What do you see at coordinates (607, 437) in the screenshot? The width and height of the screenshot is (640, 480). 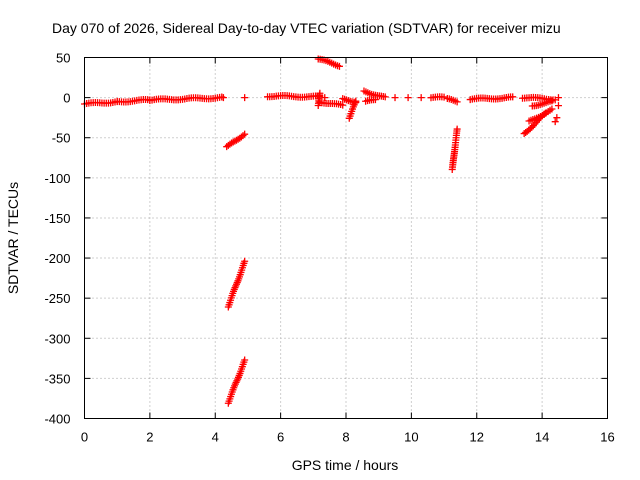 I see `x-tick-label: 16` at bounding box center [607, 437].